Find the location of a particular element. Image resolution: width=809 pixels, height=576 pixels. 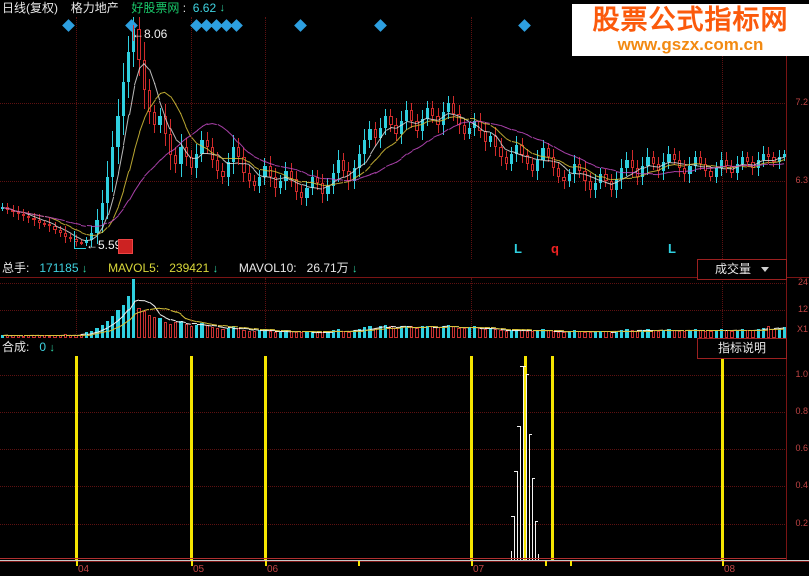

signal-diamond is located at coordinates (68, 25).